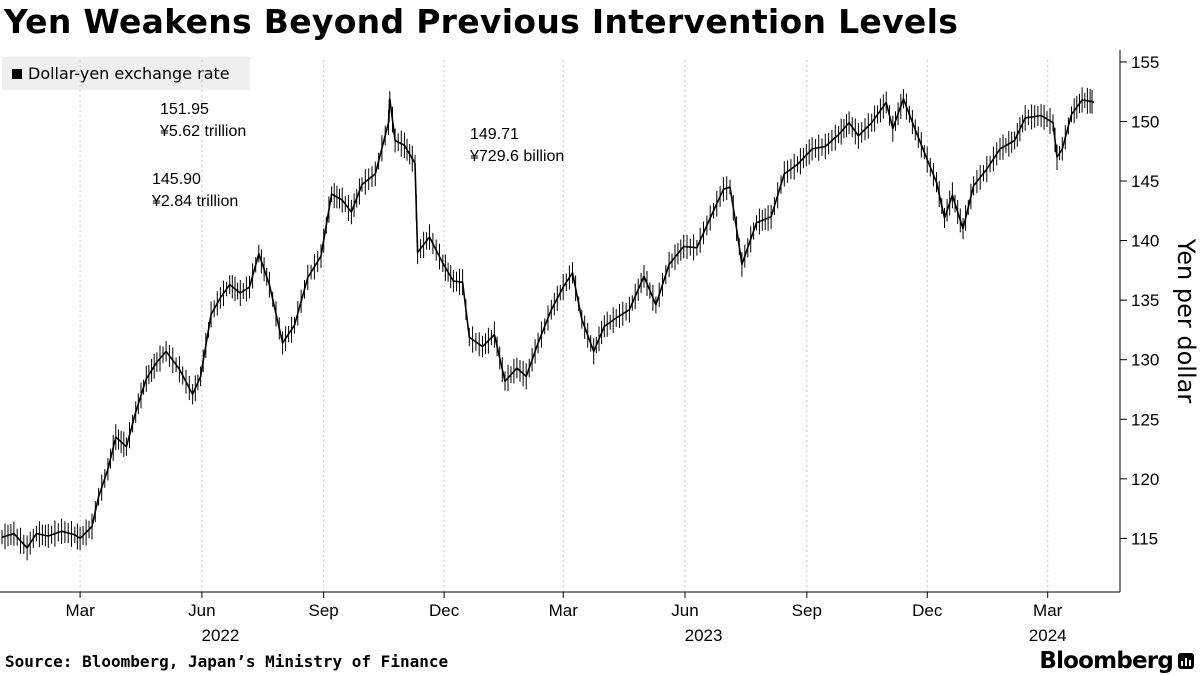 The width and height of the screenshot is (1200, 675). I want to click on annotation-rate: 149.71, so click(494, 134).